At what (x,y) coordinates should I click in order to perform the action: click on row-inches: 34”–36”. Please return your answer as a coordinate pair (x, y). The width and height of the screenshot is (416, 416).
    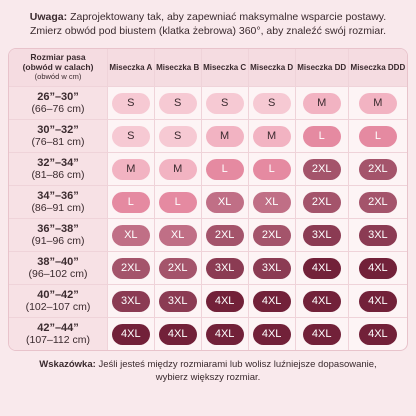
    Looking at the image, I should click on (58, 196).